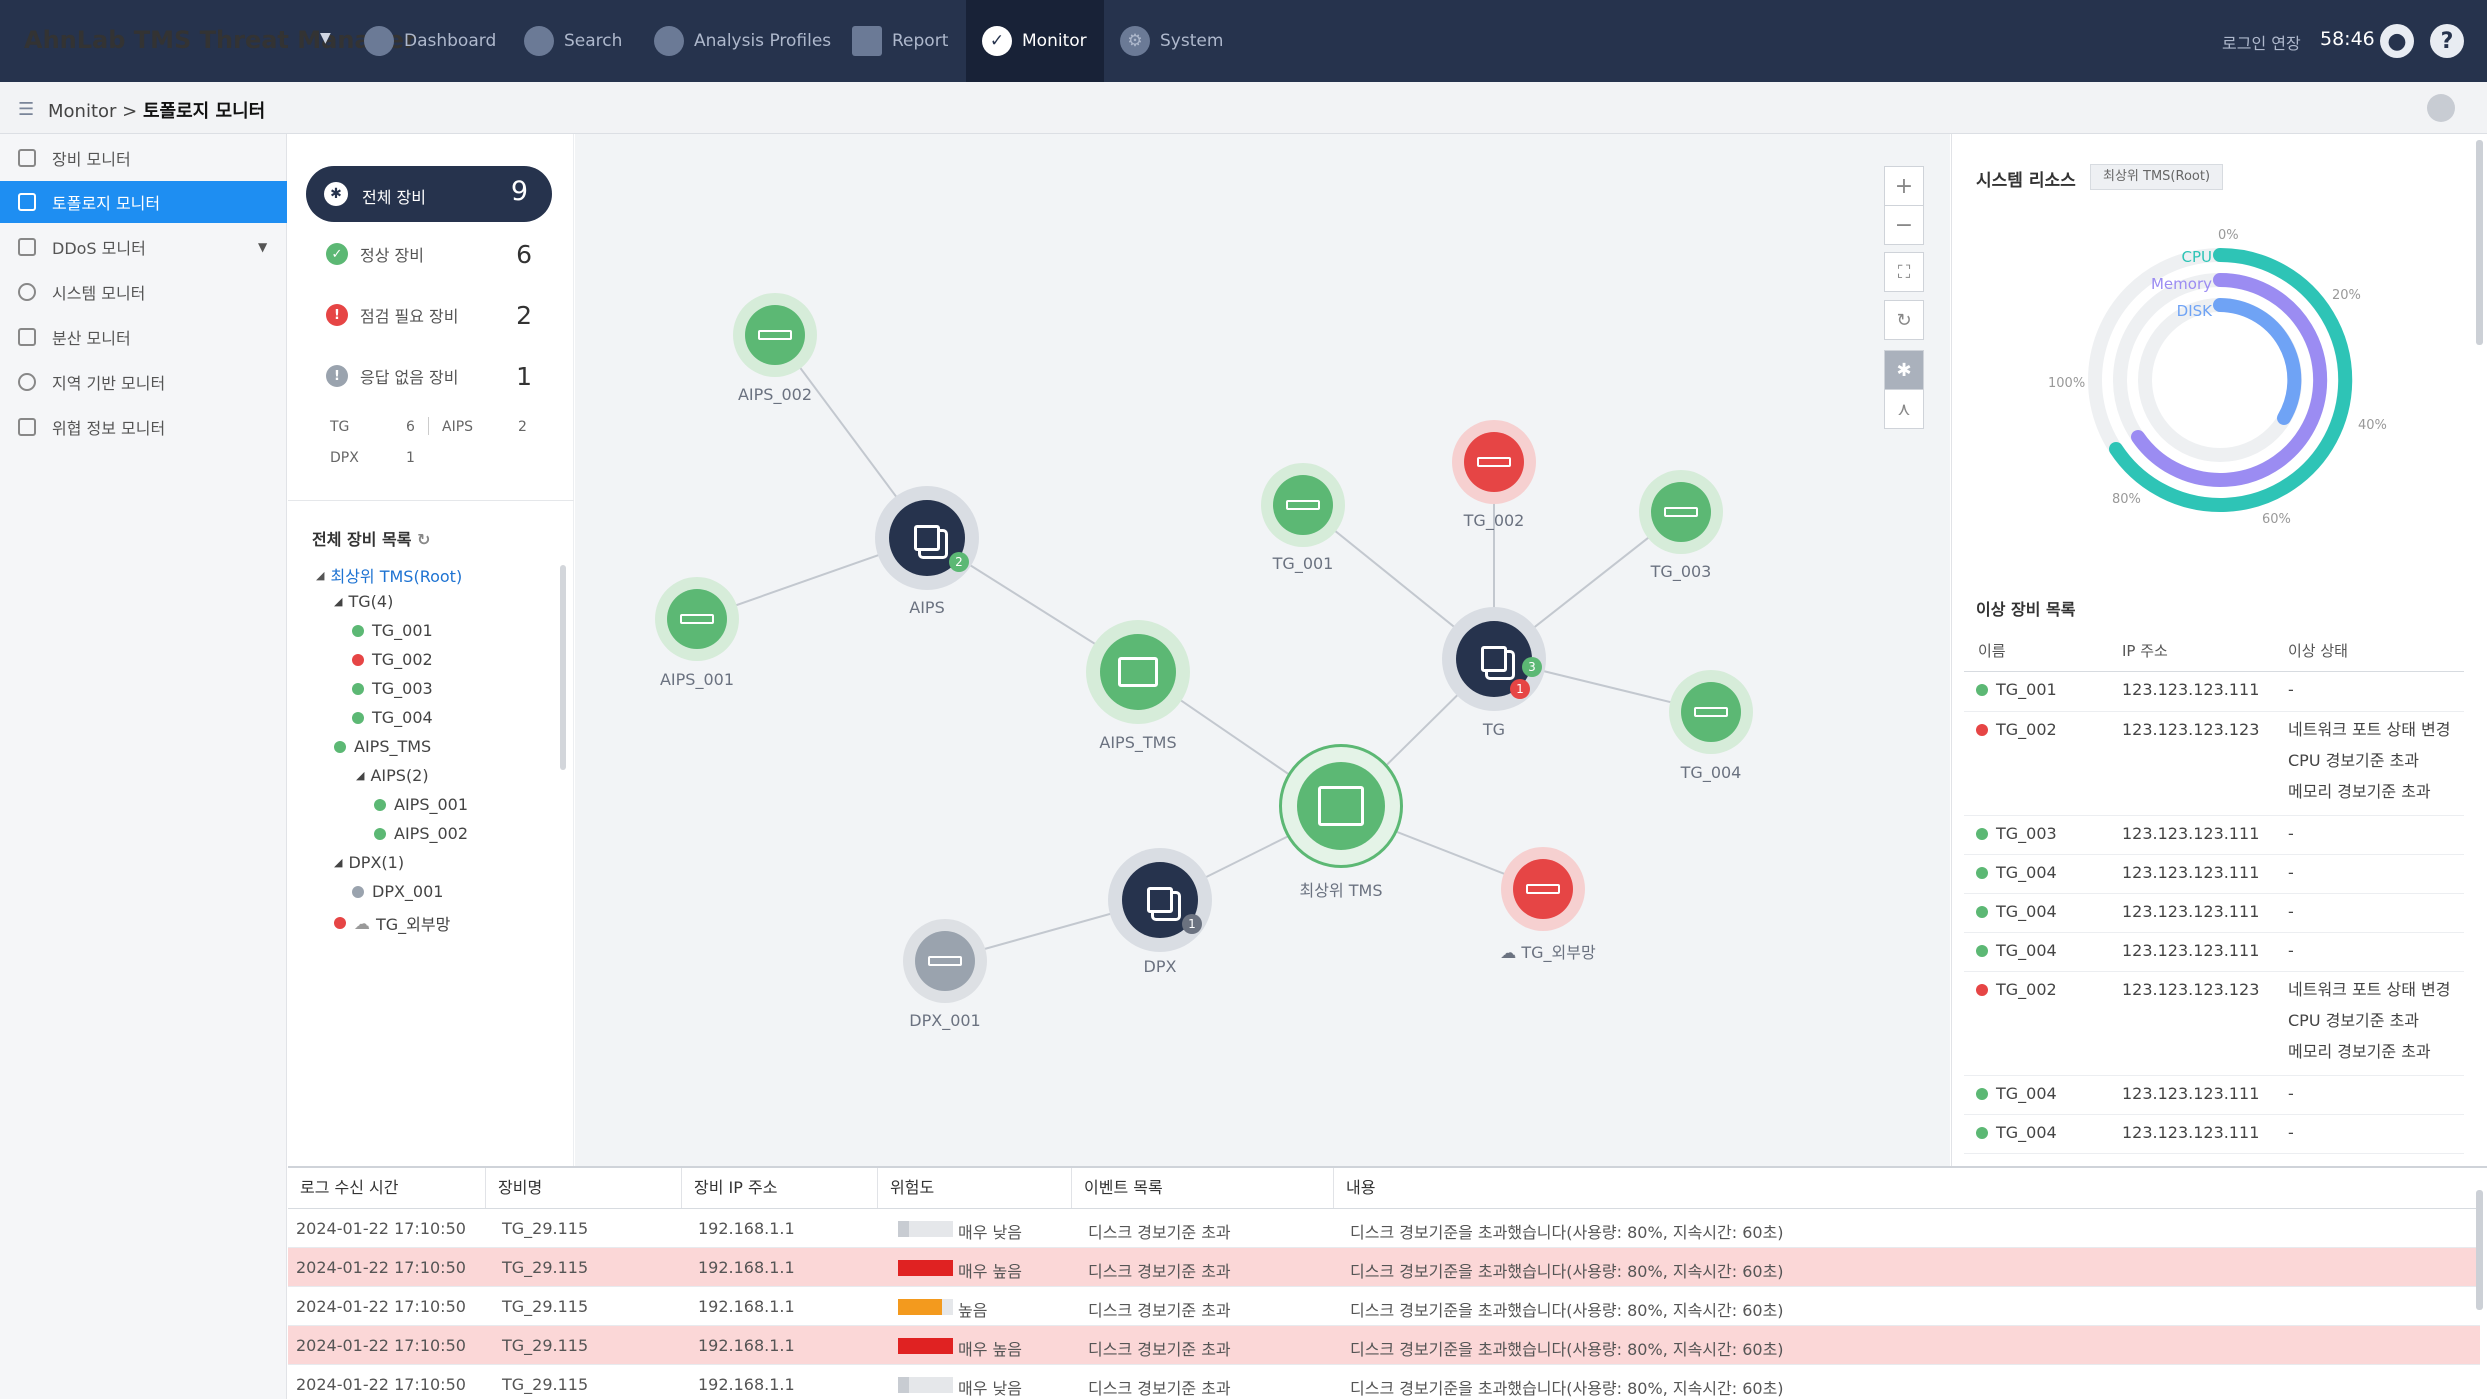  What do you see at coordinates (900, 41) in the screenshot?
I see `nav-report: Report` at bounding box center [900, 41].